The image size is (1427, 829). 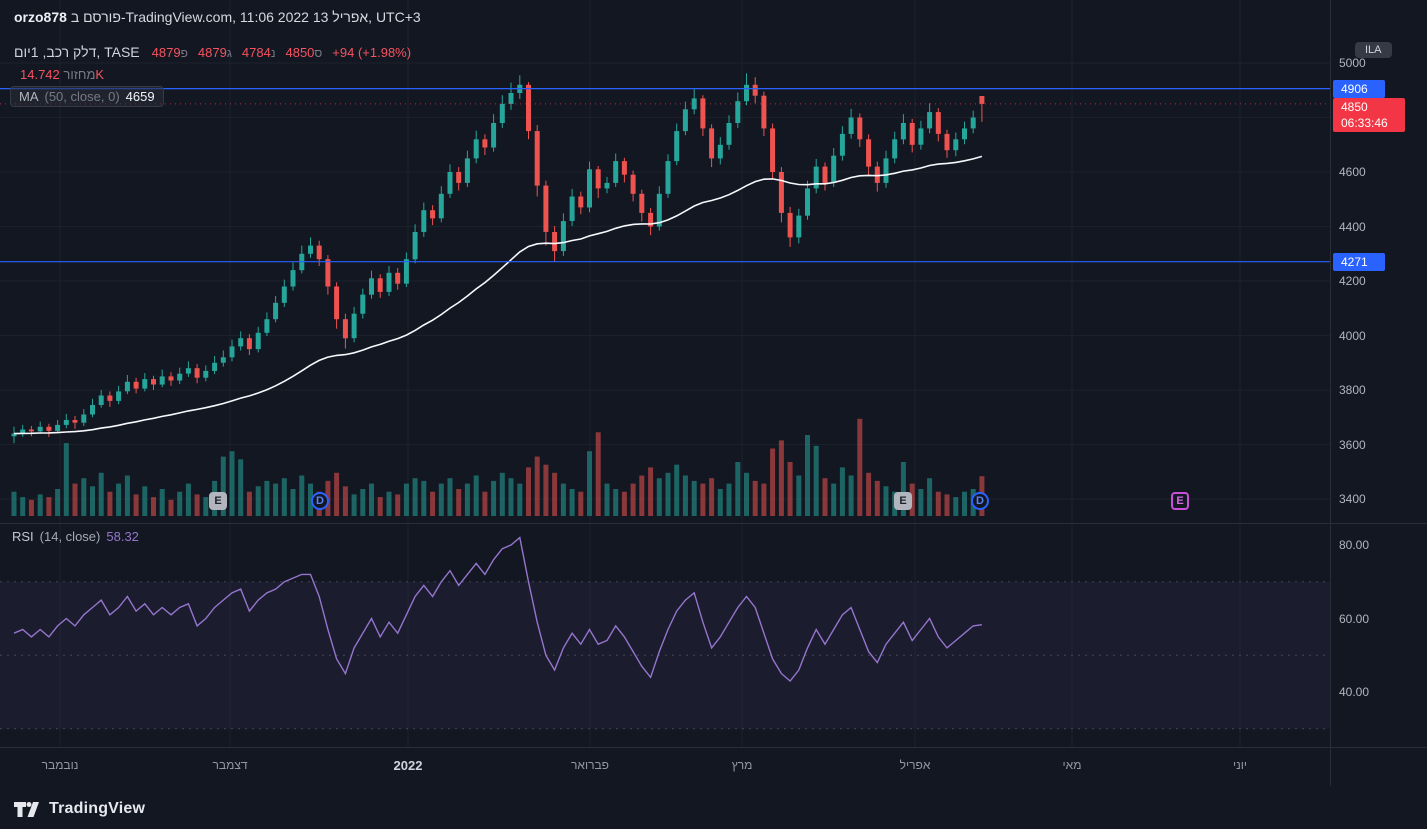 What do you see at coordinates (713, 523) in the screenshot?
I see `pane-separator` at bounding box center [713, 523].